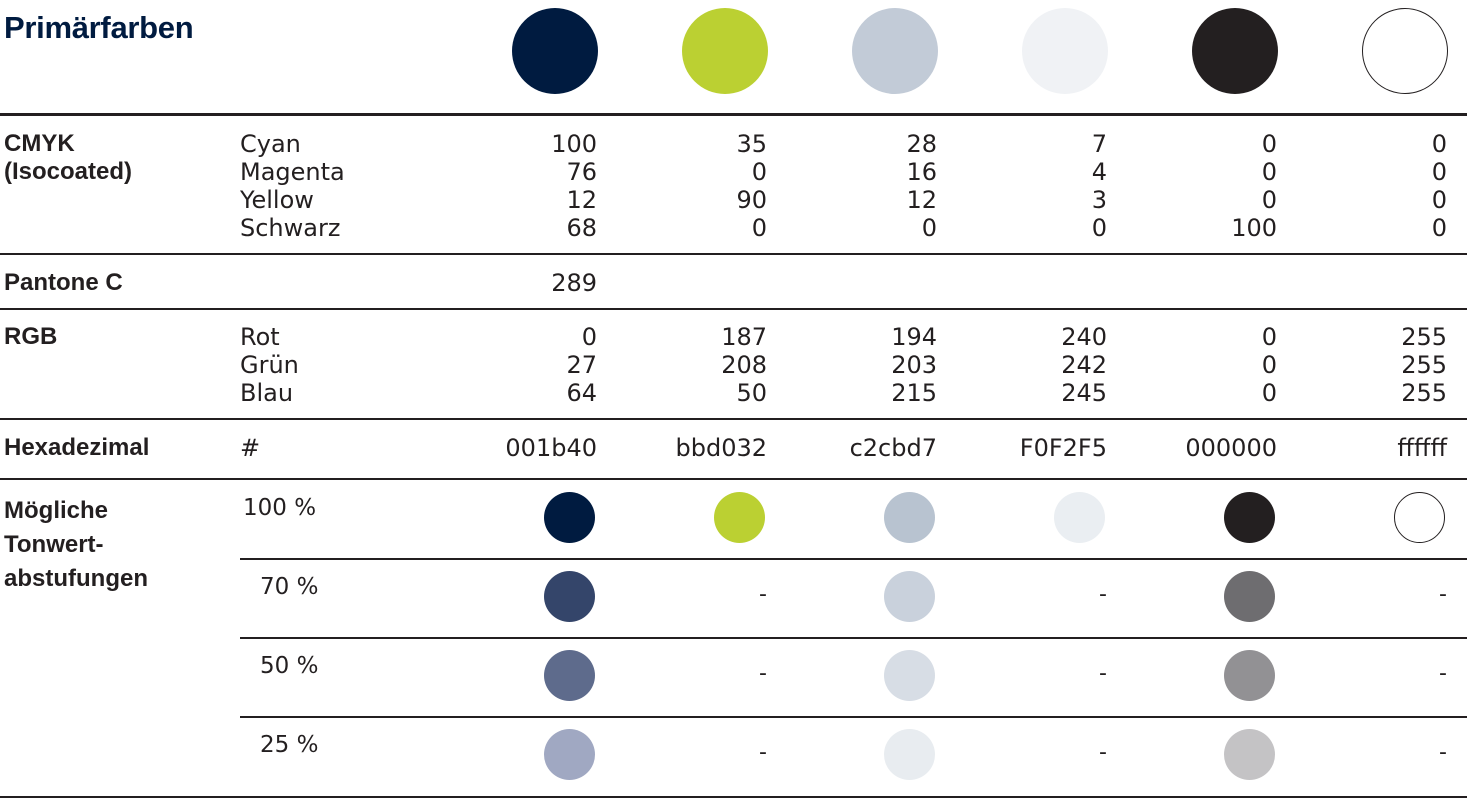 The height and width of the screenshot is (802, 1467). I want to click on rgb-col-5: 0 0 0, so click(1269, 365).